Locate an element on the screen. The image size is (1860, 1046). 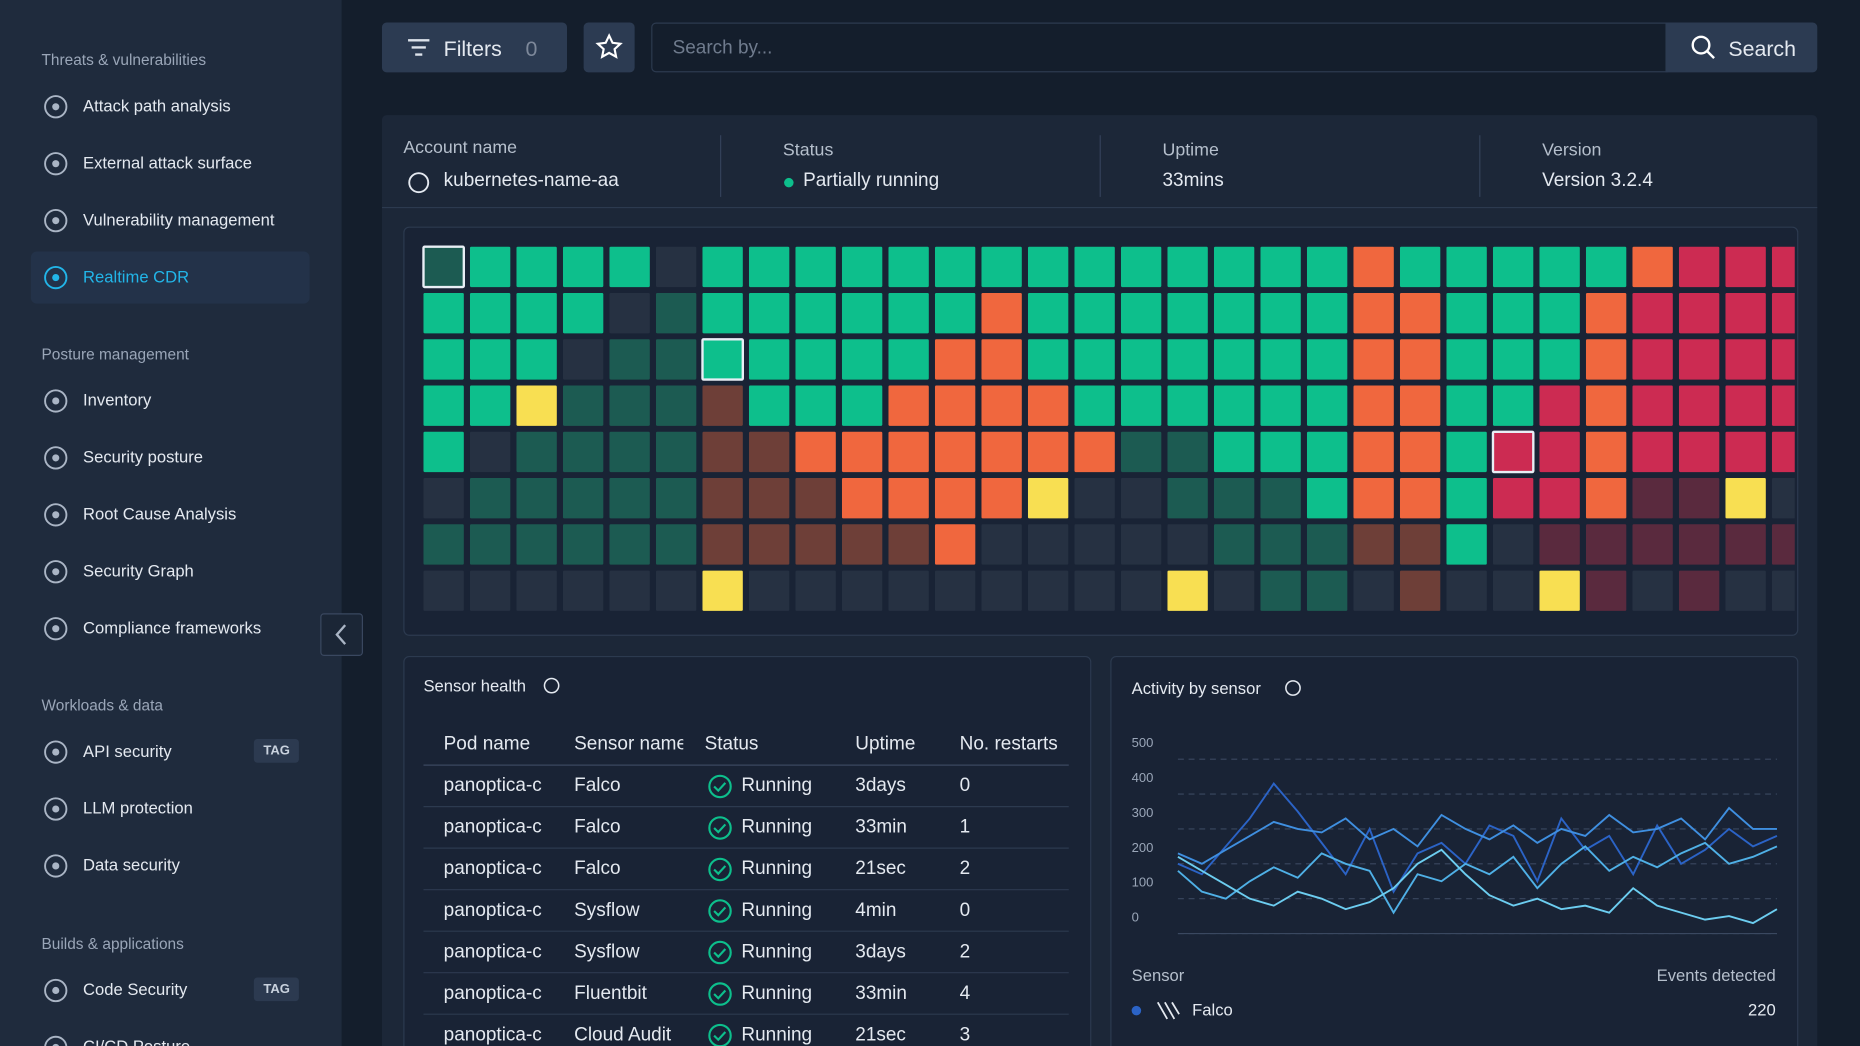
nav-item: Attack path analysis is located at coordinates (170, 107).